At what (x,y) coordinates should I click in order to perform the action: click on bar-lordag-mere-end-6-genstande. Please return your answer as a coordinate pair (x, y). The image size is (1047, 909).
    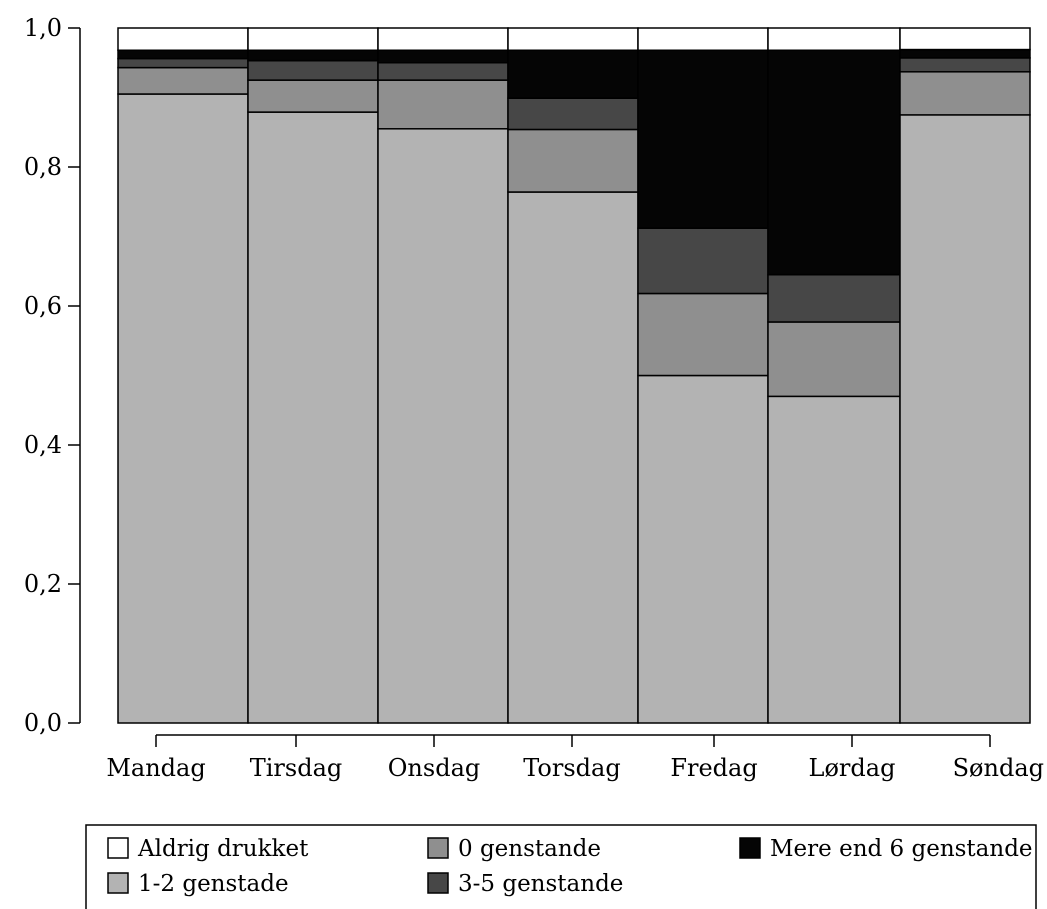
    Looking at the image, I should click on (834, 162).